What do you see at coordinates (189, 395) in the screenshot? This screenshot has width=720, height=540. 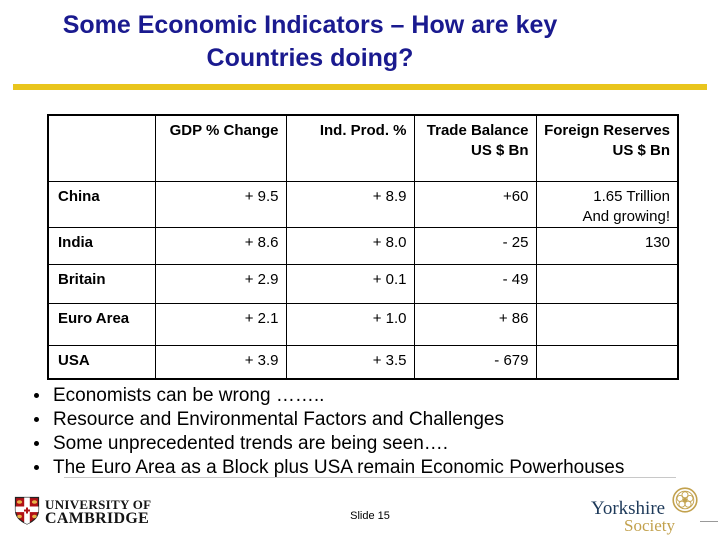 I see `bullet-text: Economists can be wrong ……..` at bounding box center [189, 395].